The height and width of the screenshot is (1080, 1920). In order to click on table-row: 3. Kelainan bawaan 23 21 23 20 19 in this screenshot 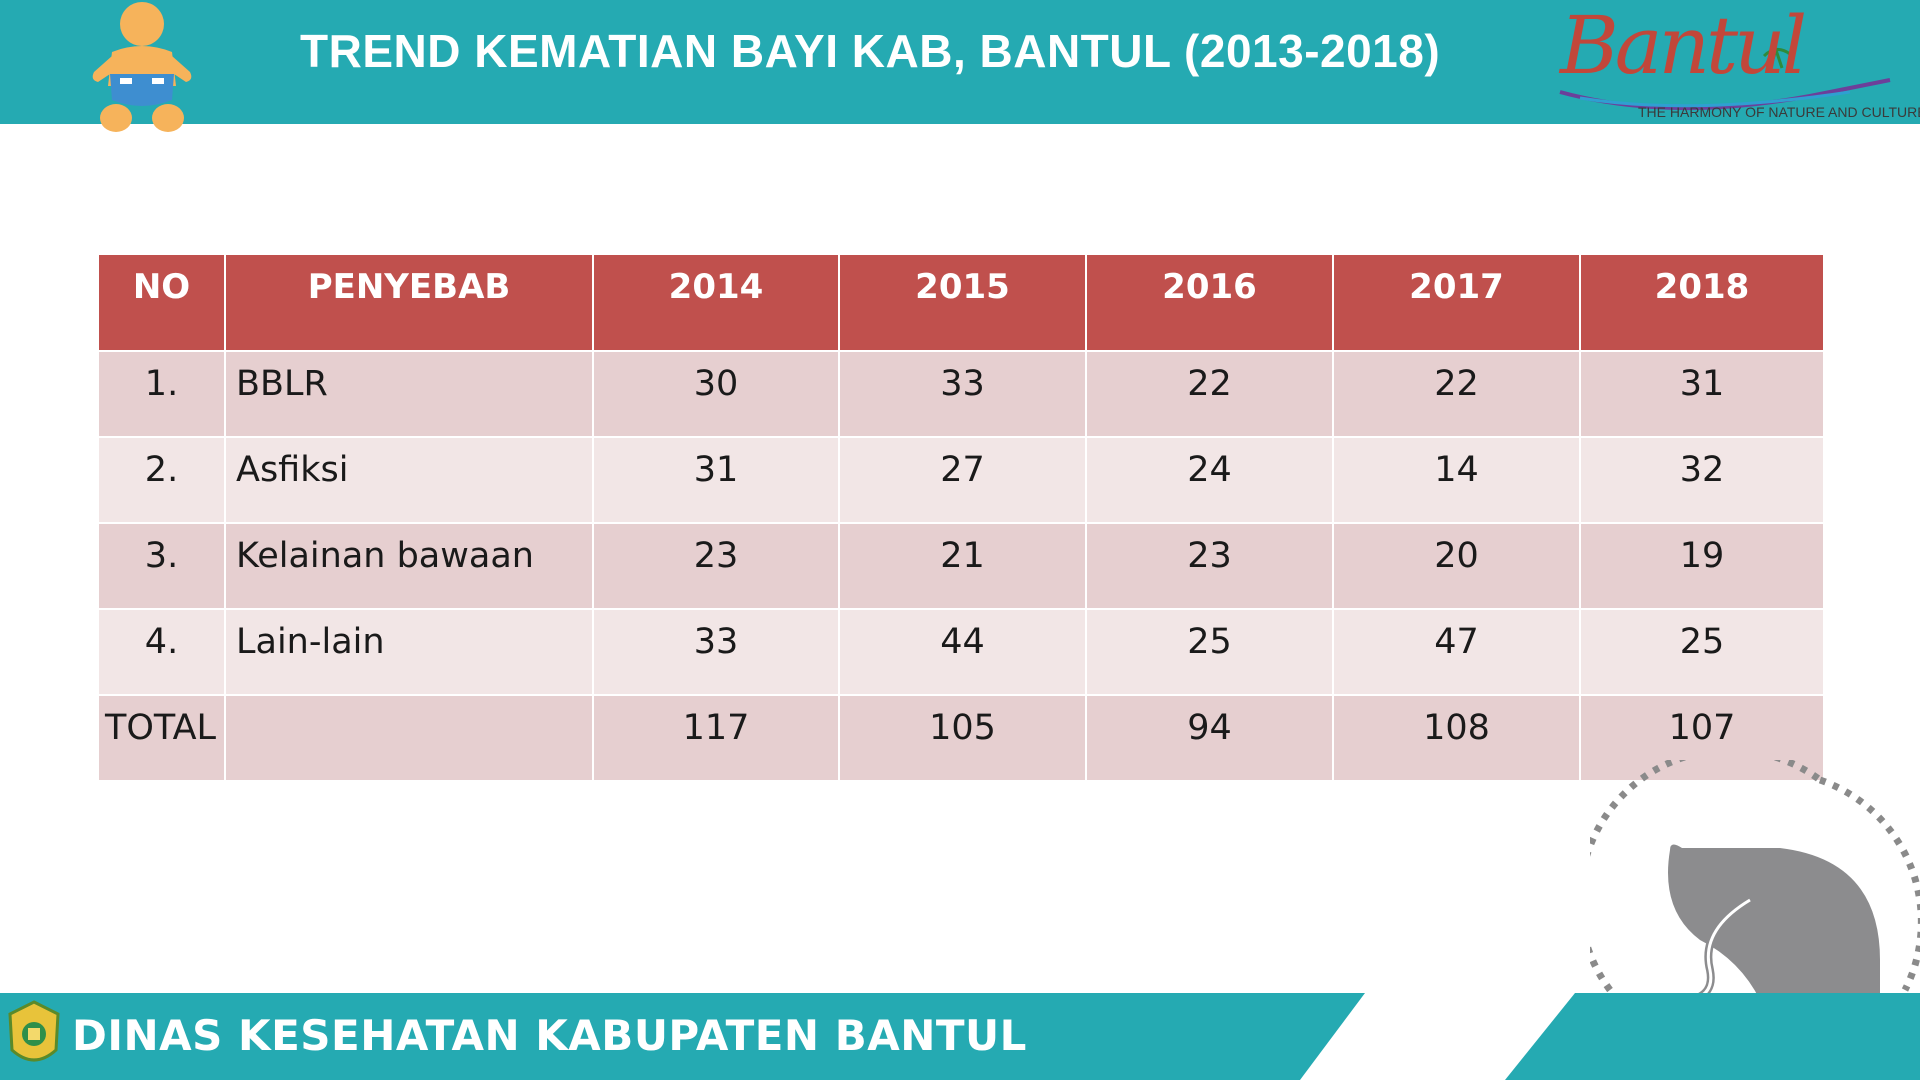, I will do `click(961, 566)`.